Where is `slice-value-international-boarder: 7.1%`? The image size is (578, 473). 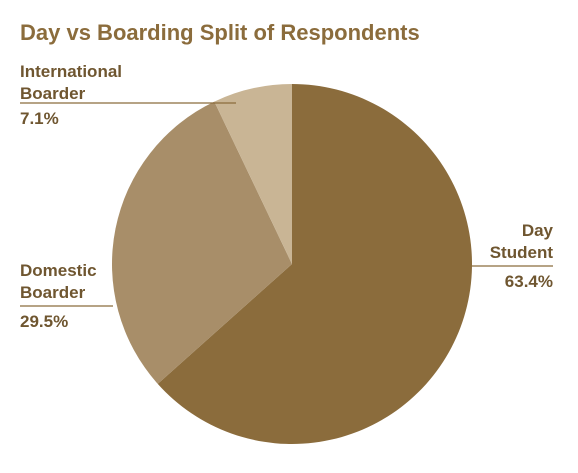 slice-value-international-boarder: 7.1% is located at coordinates (39, 118).